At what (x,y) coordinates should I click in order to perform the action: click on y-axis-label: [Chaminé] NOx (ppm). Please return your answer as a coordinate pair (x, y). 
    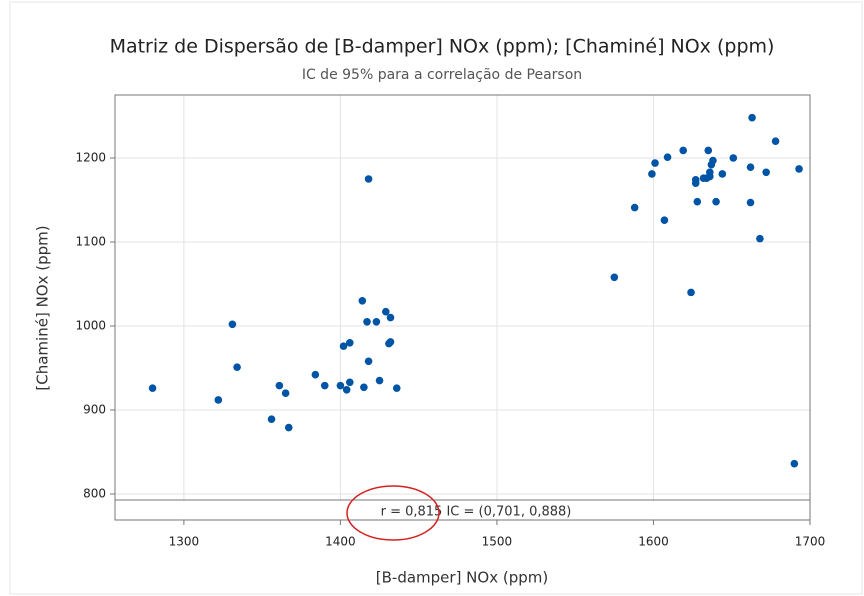
    Looking at the image, I should click on (43, 307).